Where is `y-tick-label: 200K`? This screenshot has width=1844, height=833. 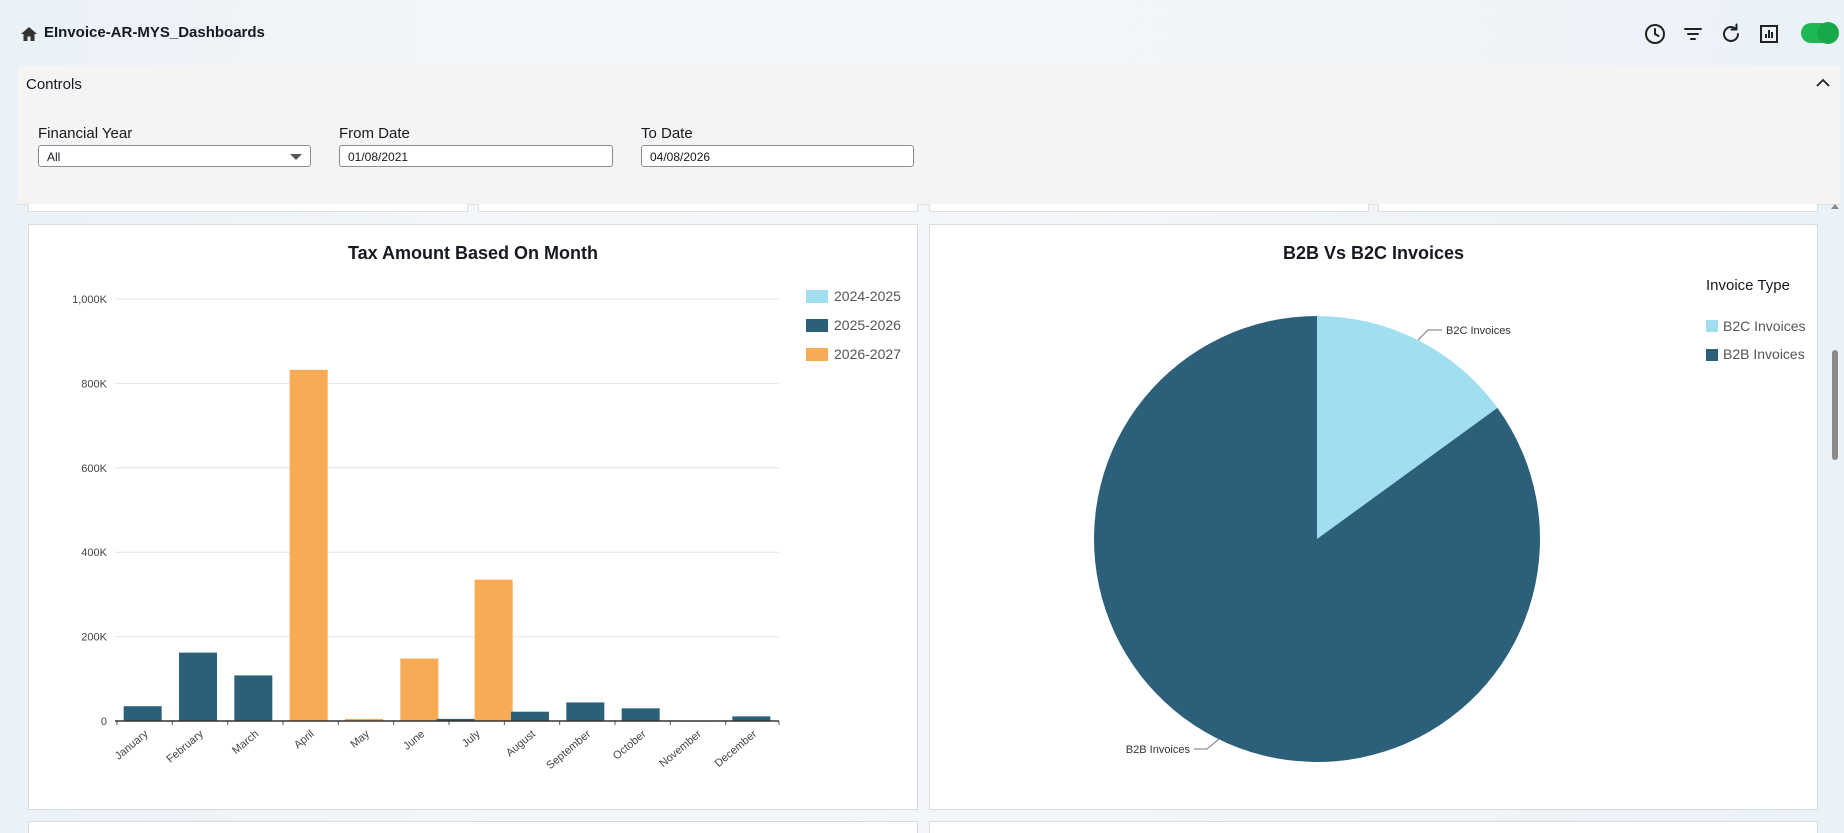 y-tick-label: 200K is located at coordinates (94, 638).